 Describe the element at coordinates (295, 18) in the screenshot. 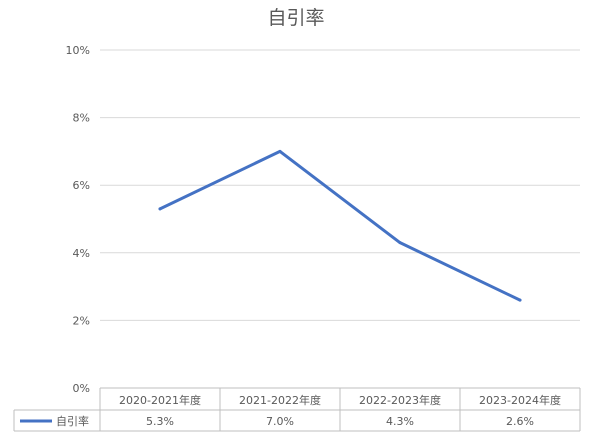

I see `chart-title: 自引率` at that location.